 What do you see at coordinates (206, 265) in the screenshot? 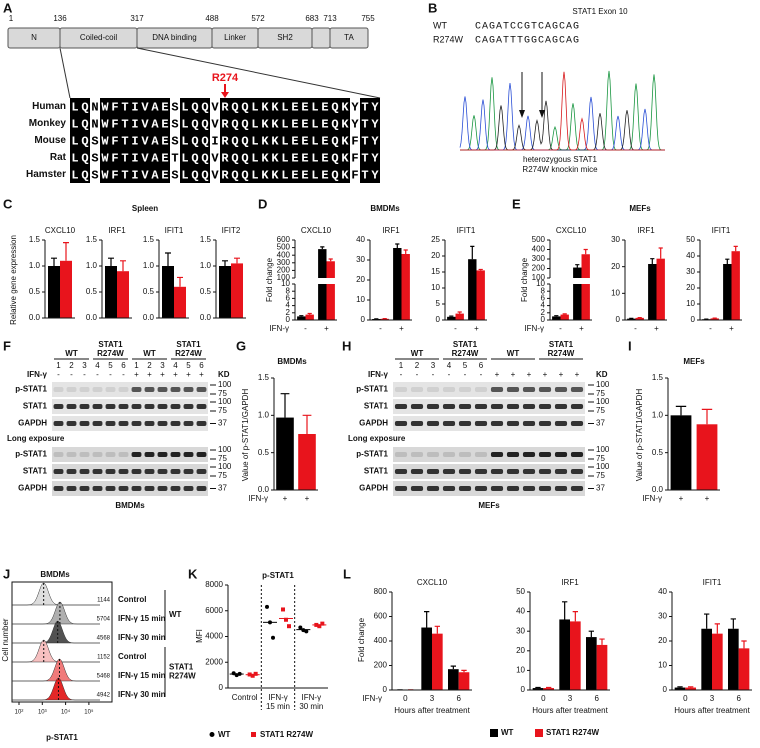
I see `y-tick-label: 1.0` at bounding box center [206, 265].